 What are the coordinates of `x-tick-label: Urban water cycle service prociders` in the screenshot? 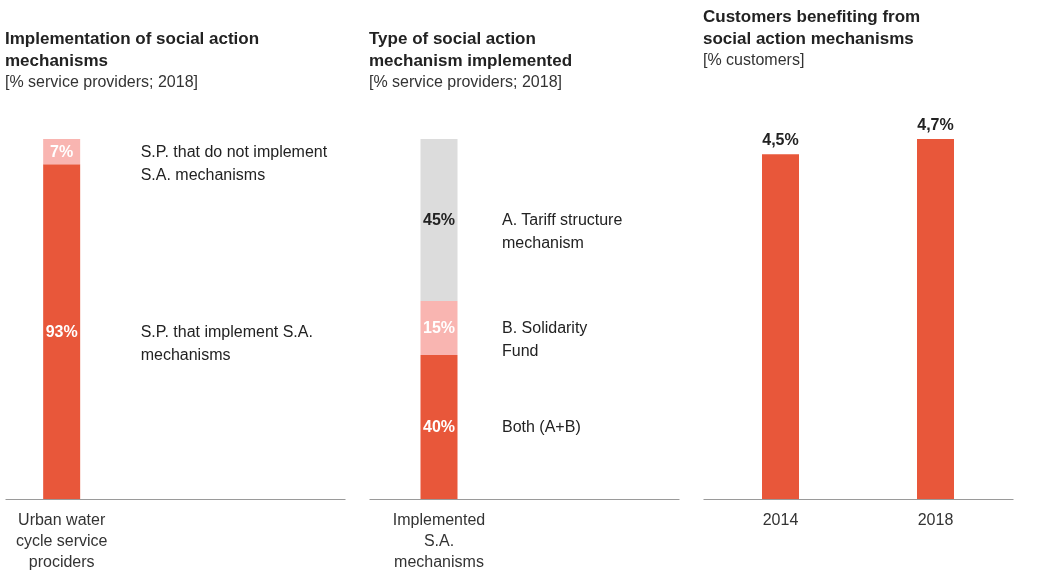 It's located at (61, 540).